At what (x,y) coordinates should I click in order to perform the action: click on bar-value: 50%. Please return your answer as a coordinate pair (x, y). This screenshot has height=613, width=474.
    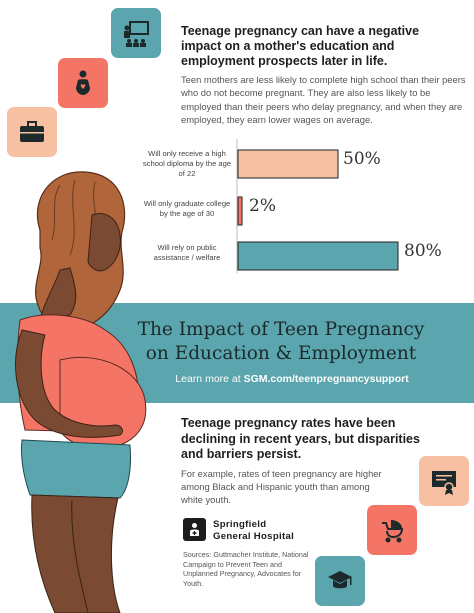
    Looking at the image, I should click on (362, 159).